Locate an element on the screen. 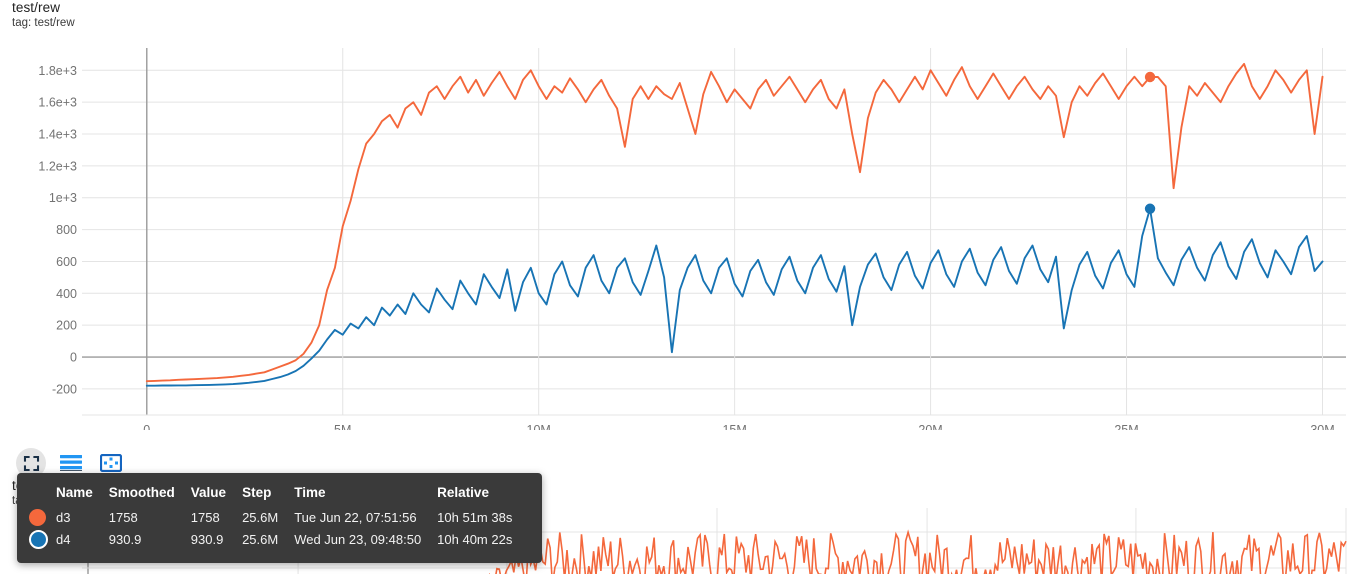 This screenshot has width=1358, height=574. svg-text: 1.6e+3 is located at coordinates (57, 103).